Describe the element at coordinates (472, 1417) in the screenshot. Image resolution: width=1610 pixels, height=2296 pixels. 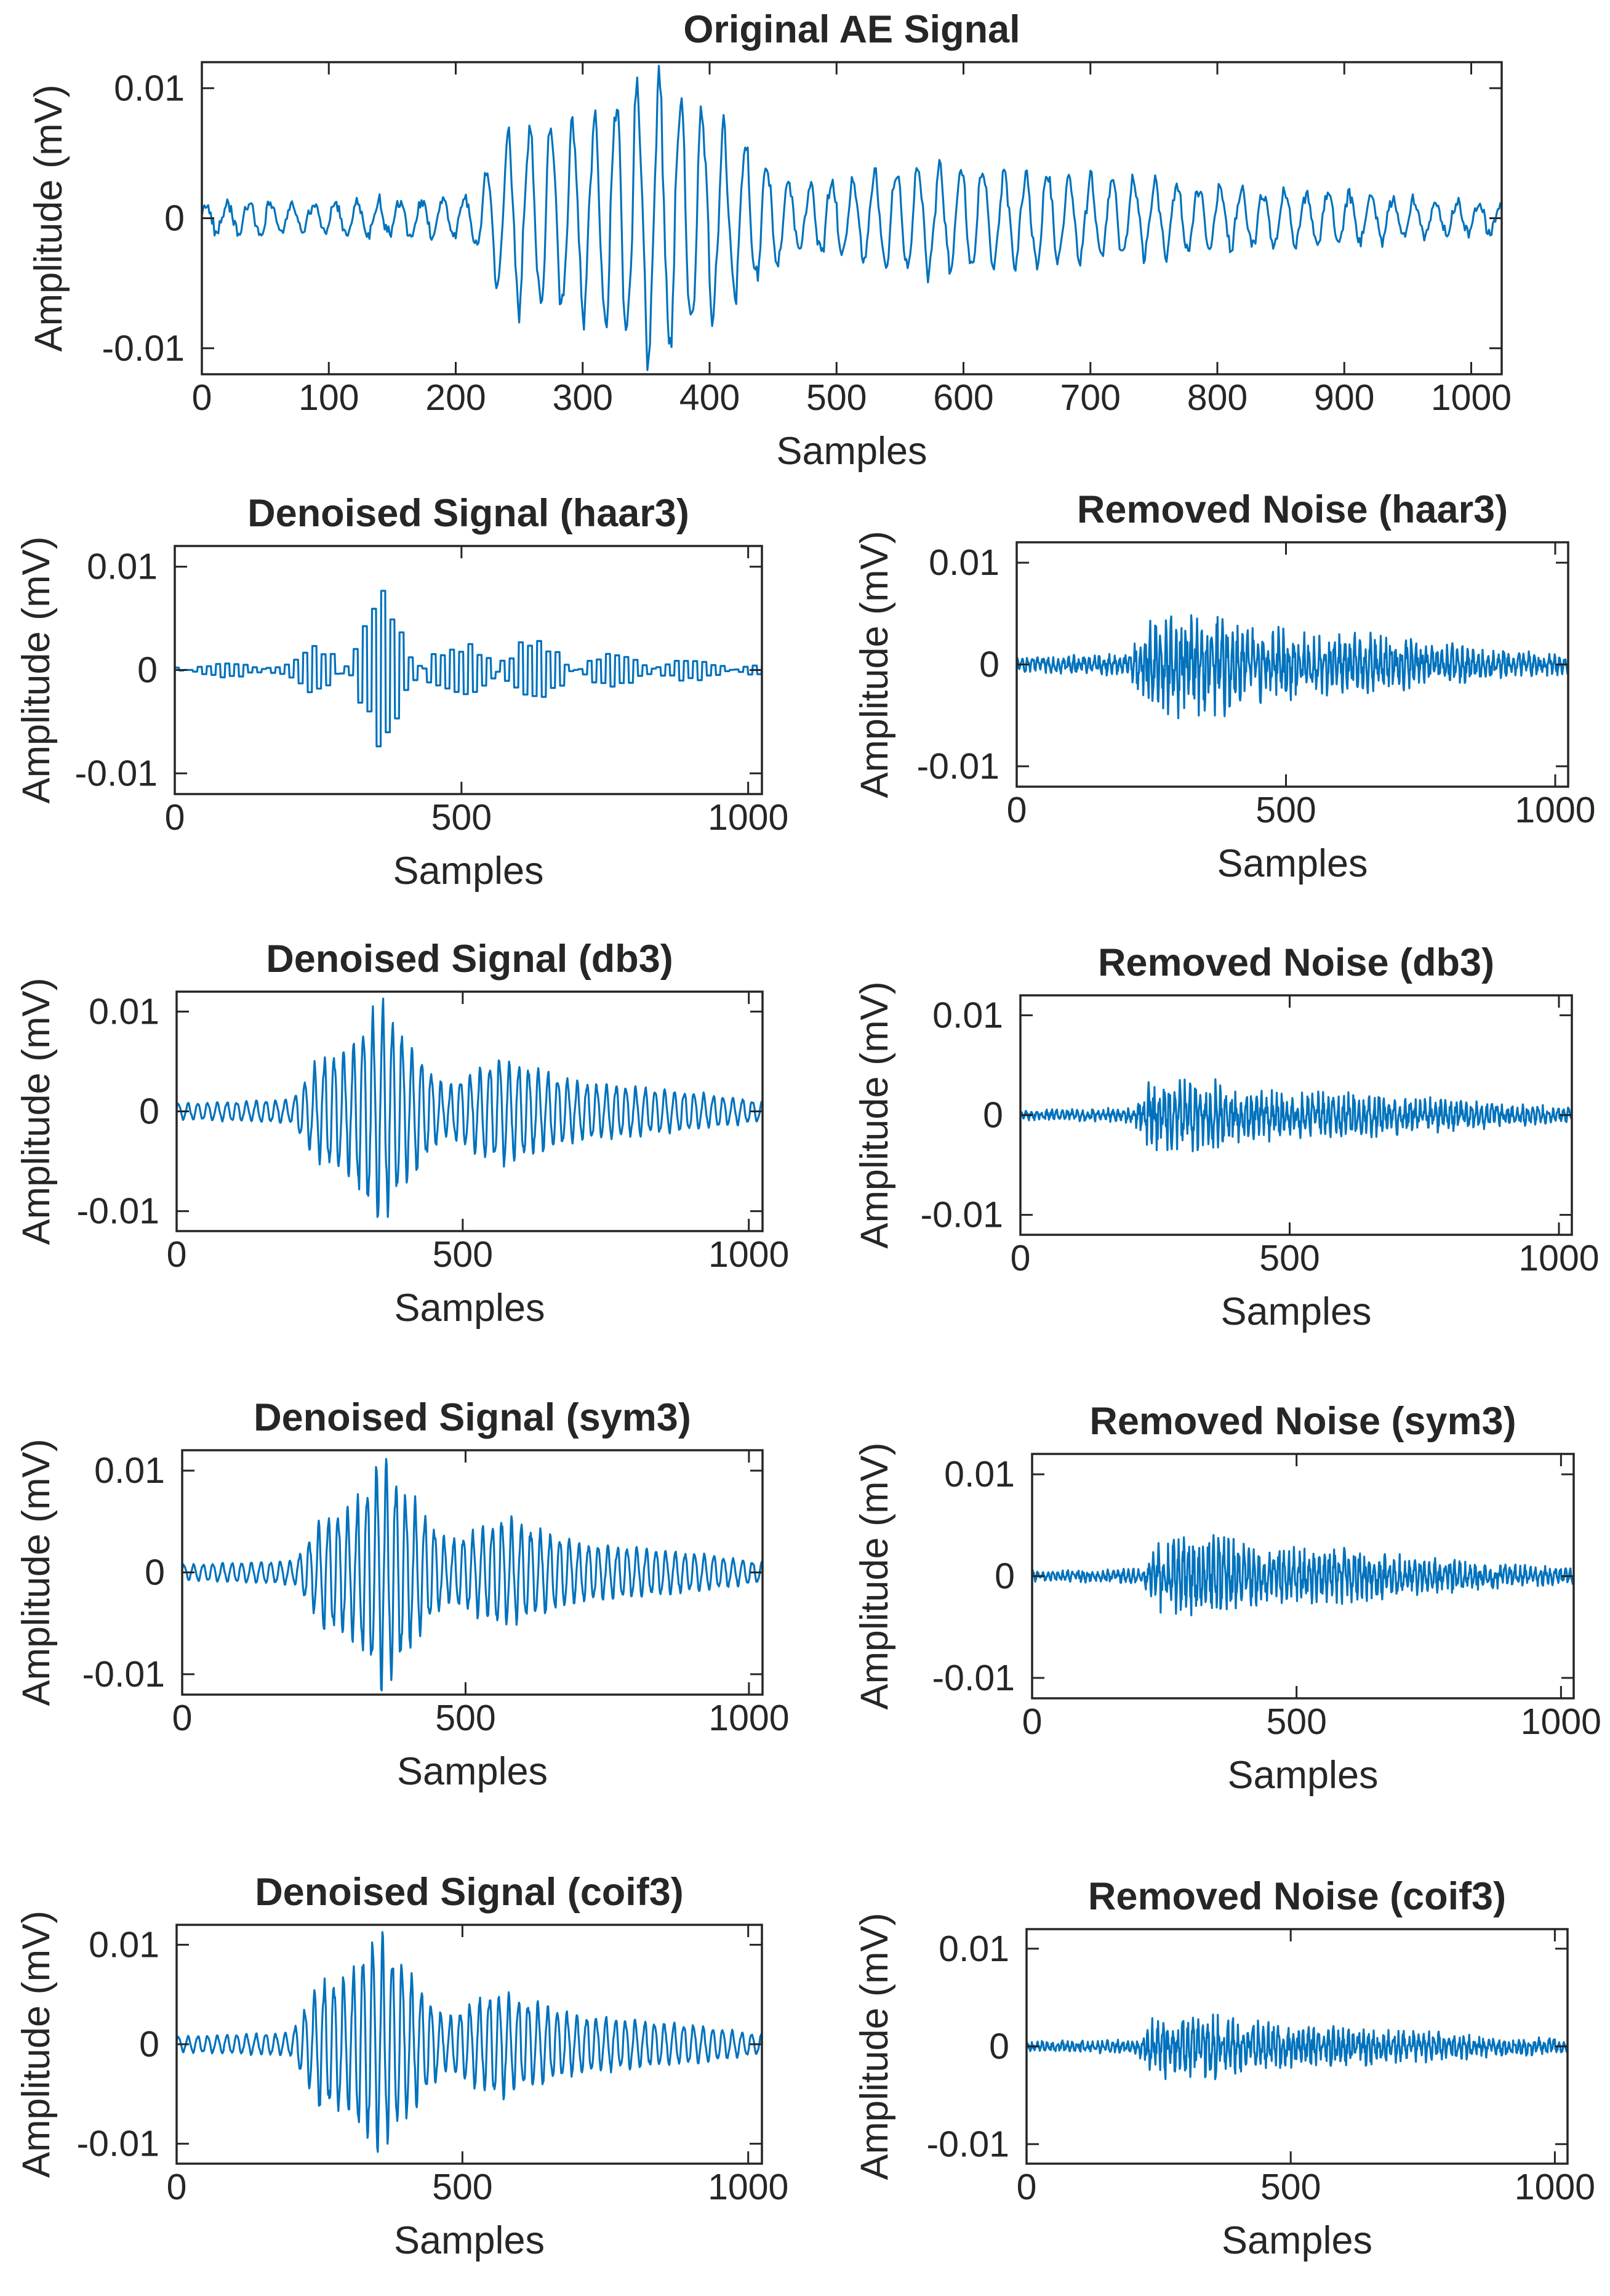
I see `chart-title: Denoised Signal (sym3)` at that location.